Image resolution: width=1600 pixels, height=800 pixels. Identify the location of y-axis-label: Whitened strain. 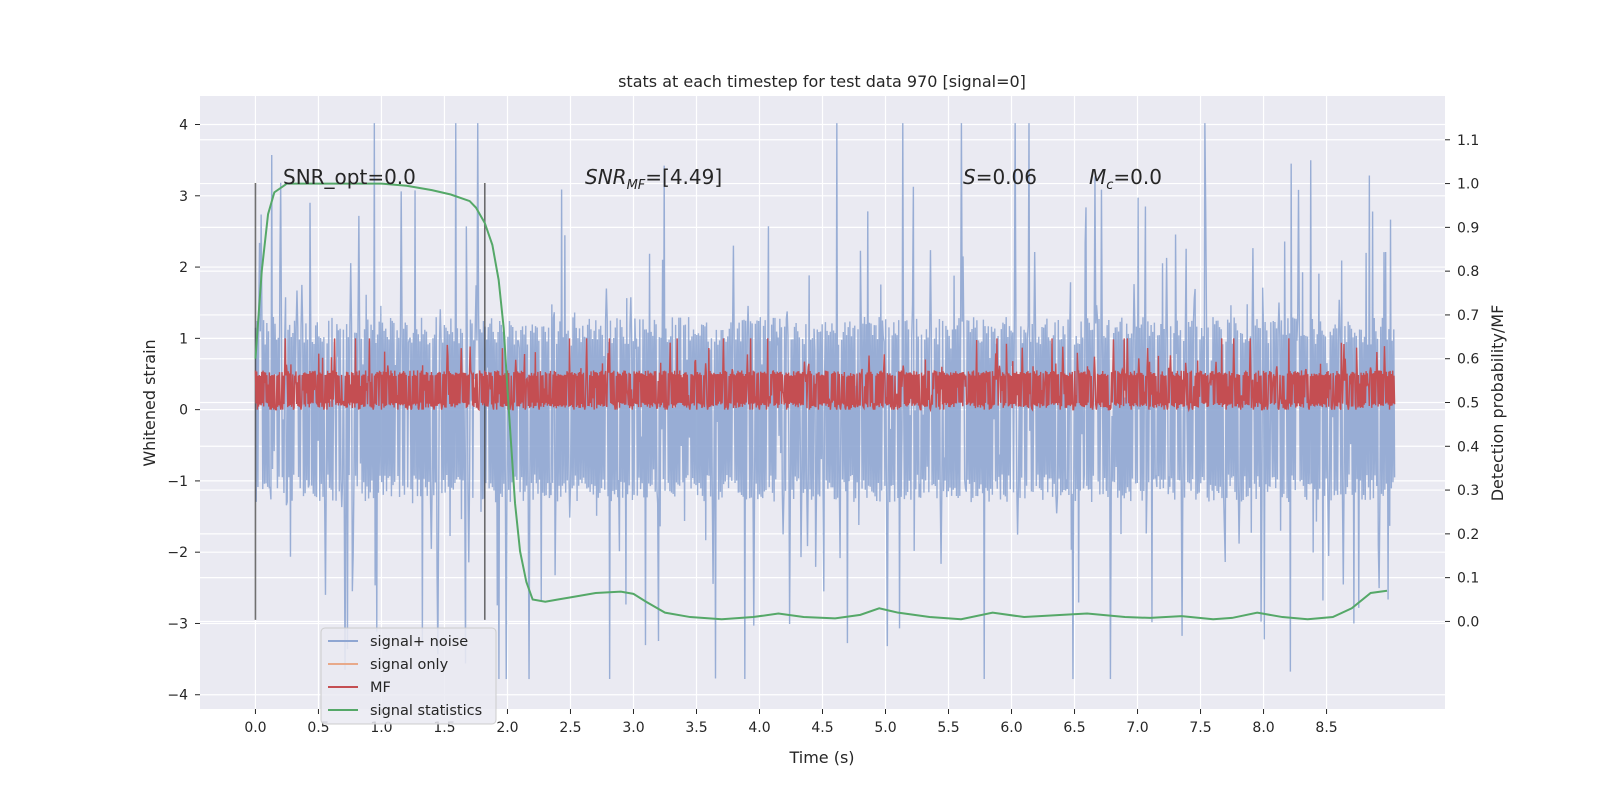
(149, 402).